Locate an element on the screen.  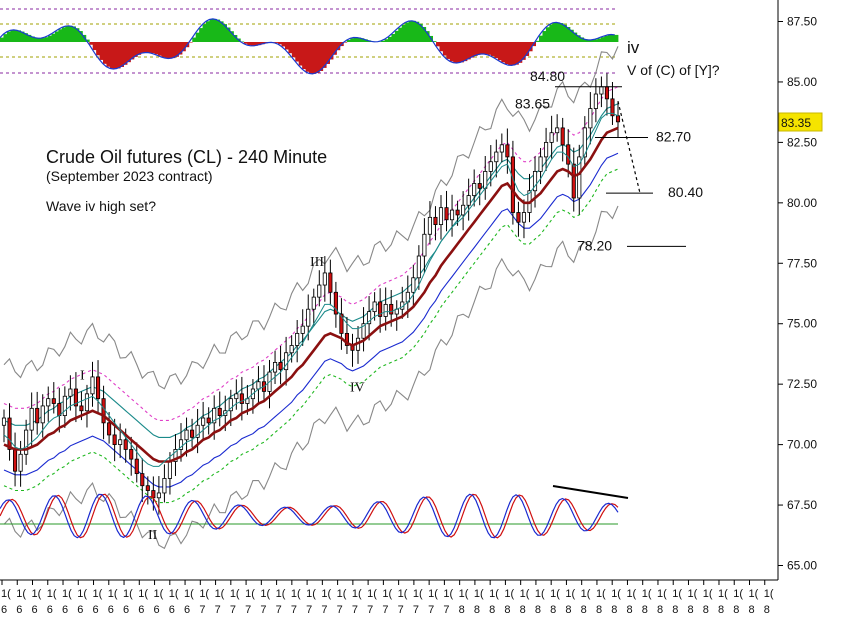
chart-note: Wave iv high set? is located at coordinates (101, 206).